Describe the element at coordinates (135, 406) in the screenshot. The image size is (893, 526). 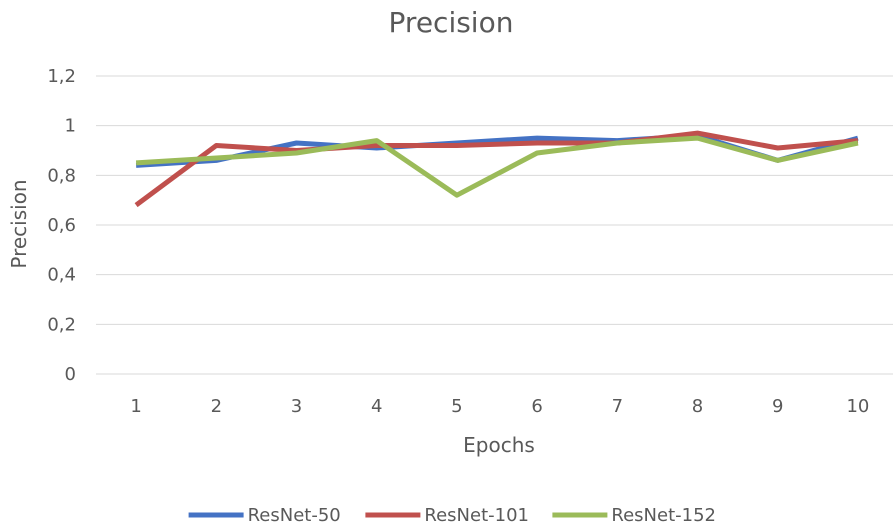
I see `x-tick-label: 1` at that location.